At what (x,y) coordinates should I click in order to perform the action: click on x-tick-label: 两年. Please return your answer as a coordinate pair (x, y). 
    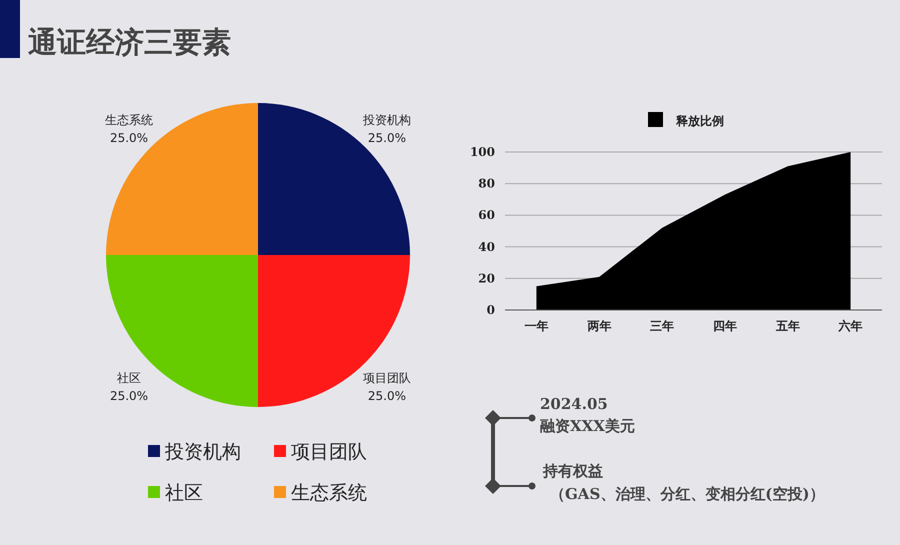
    Looking at the image, I should click on (599, 326).